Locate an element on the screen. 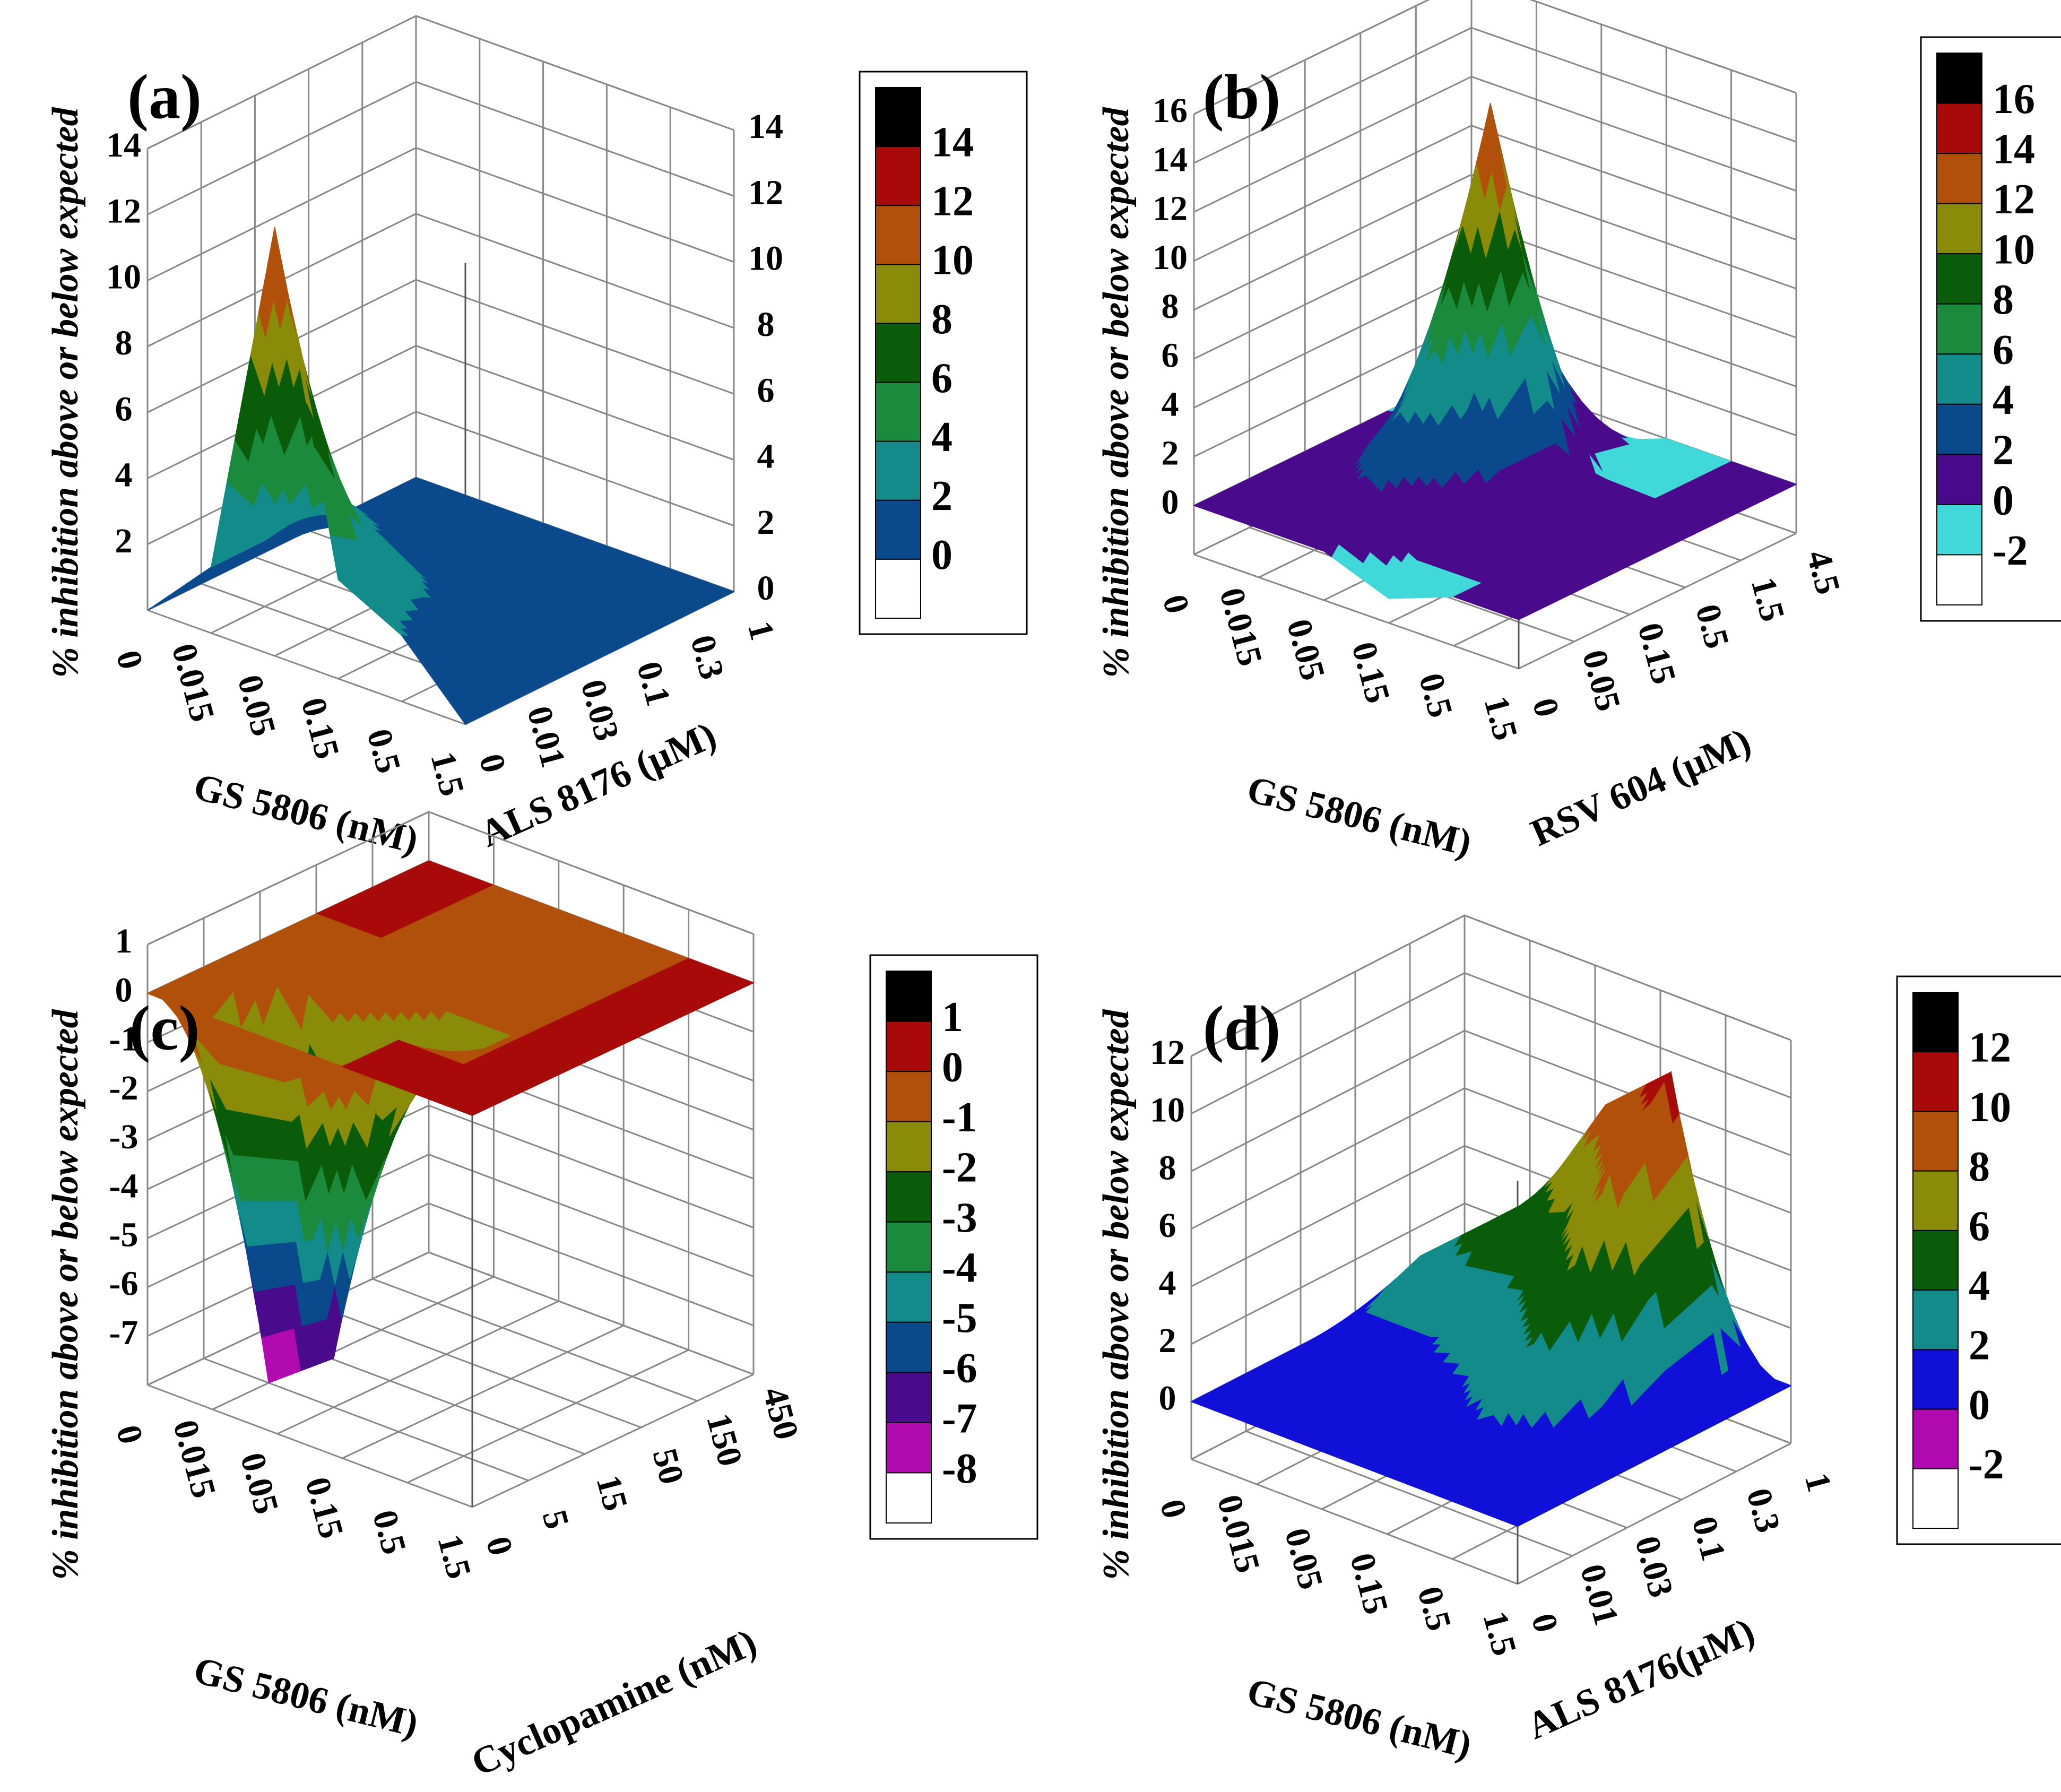 The width and height of the screenshot is (2061, 1792). colorbar-tick-label: 0 is located at coordinates (2004, 500).